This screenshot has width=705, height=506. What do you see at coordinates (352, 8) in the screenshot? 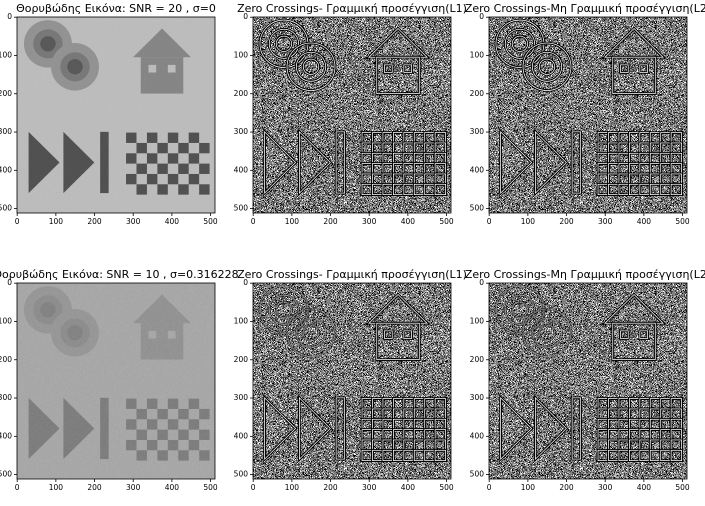
I see `panel-title: Zero Crossings- Γραμμική προσέγγιση(L1)` at bounding box center [352, 8].